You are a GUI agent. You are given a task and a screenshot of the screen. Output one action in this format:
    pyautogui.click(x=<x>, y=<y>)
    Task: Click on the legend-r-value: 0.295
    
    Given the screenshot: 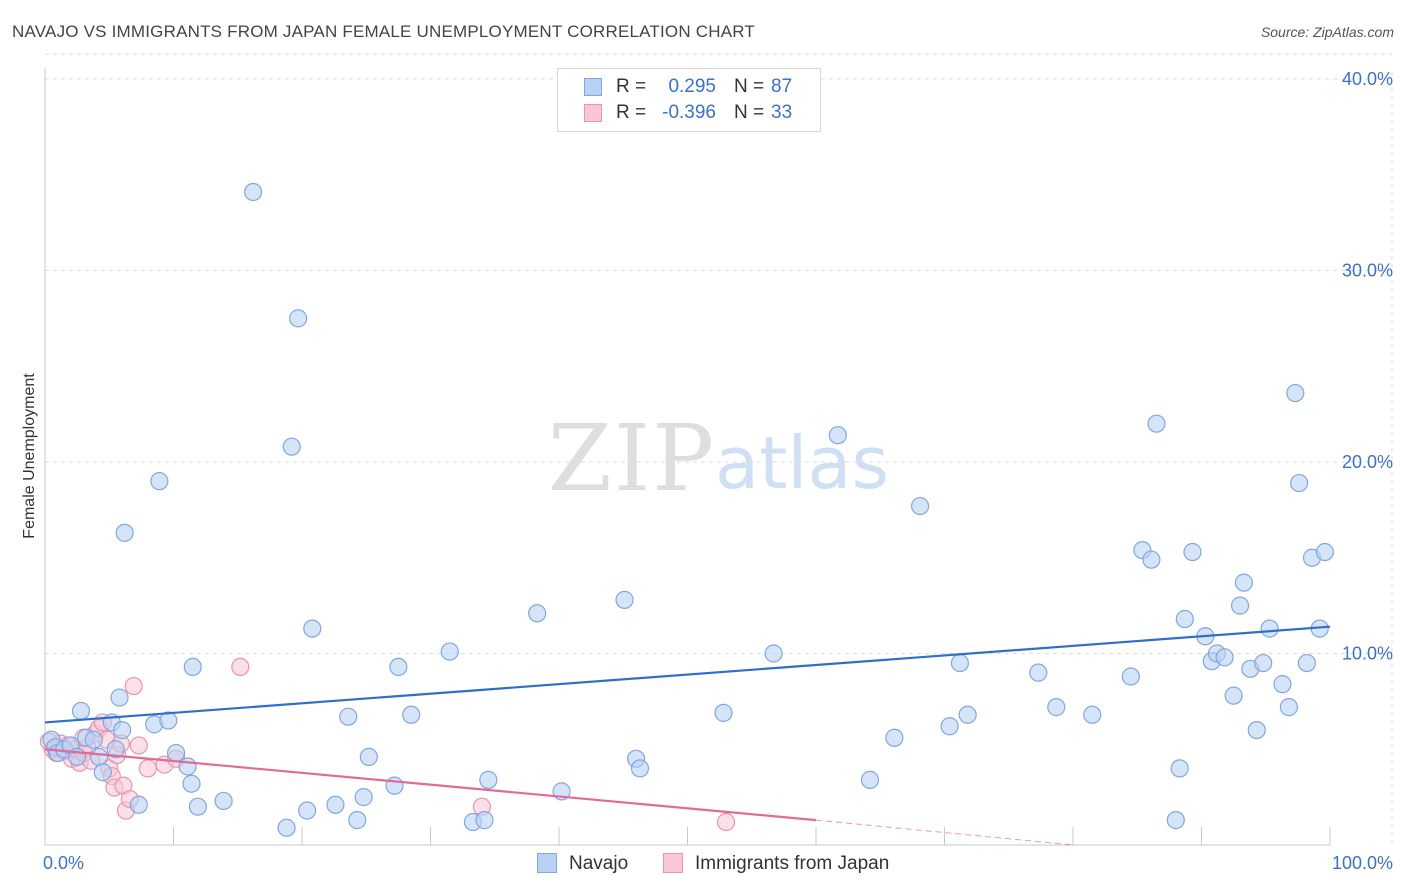 What is the action you would take?
    pyautogui.click(x=692, y=86)
    